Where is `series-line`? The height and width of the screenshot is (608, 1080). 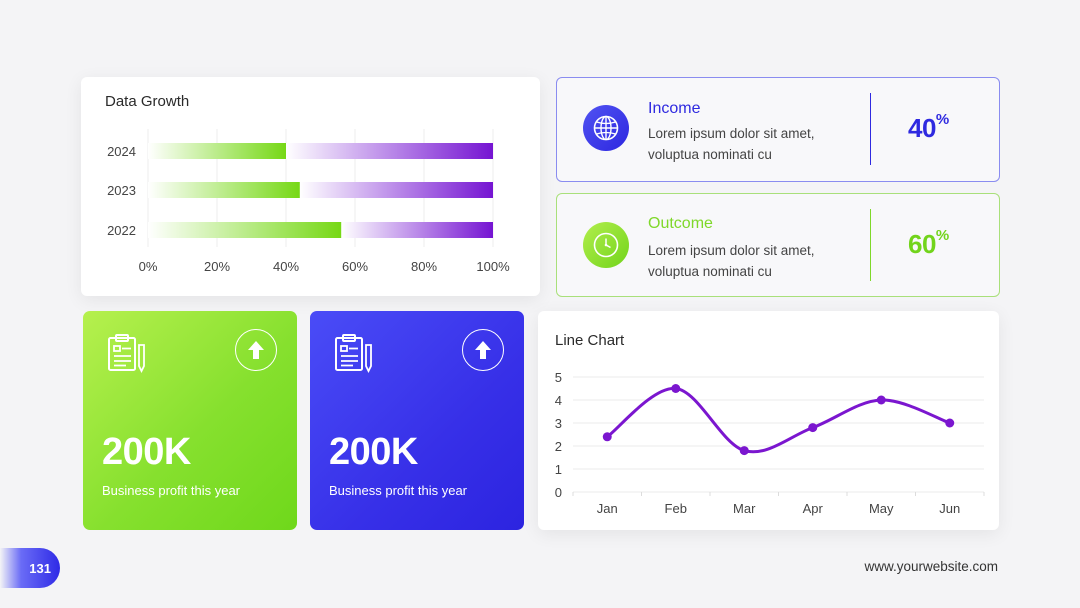 series-line is located at coordinates (778, 420).